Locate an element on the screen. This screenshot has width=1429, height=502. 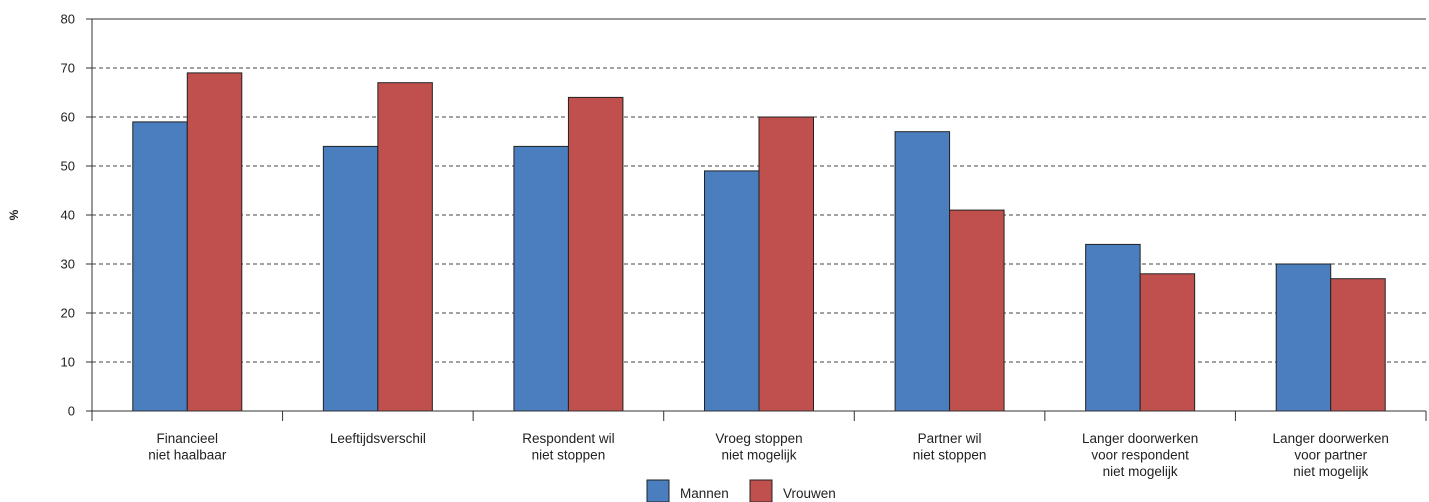
y-axis-ticks: 0 10 20 30 40 50 60 70 80 is located at coordinates (76, 215).